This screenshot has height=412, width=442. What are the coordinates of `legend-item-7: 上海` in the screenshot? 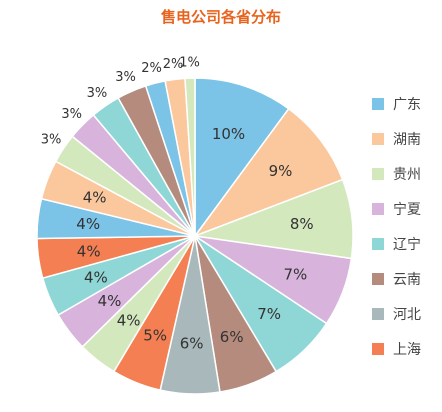 It's located at (396, 348).